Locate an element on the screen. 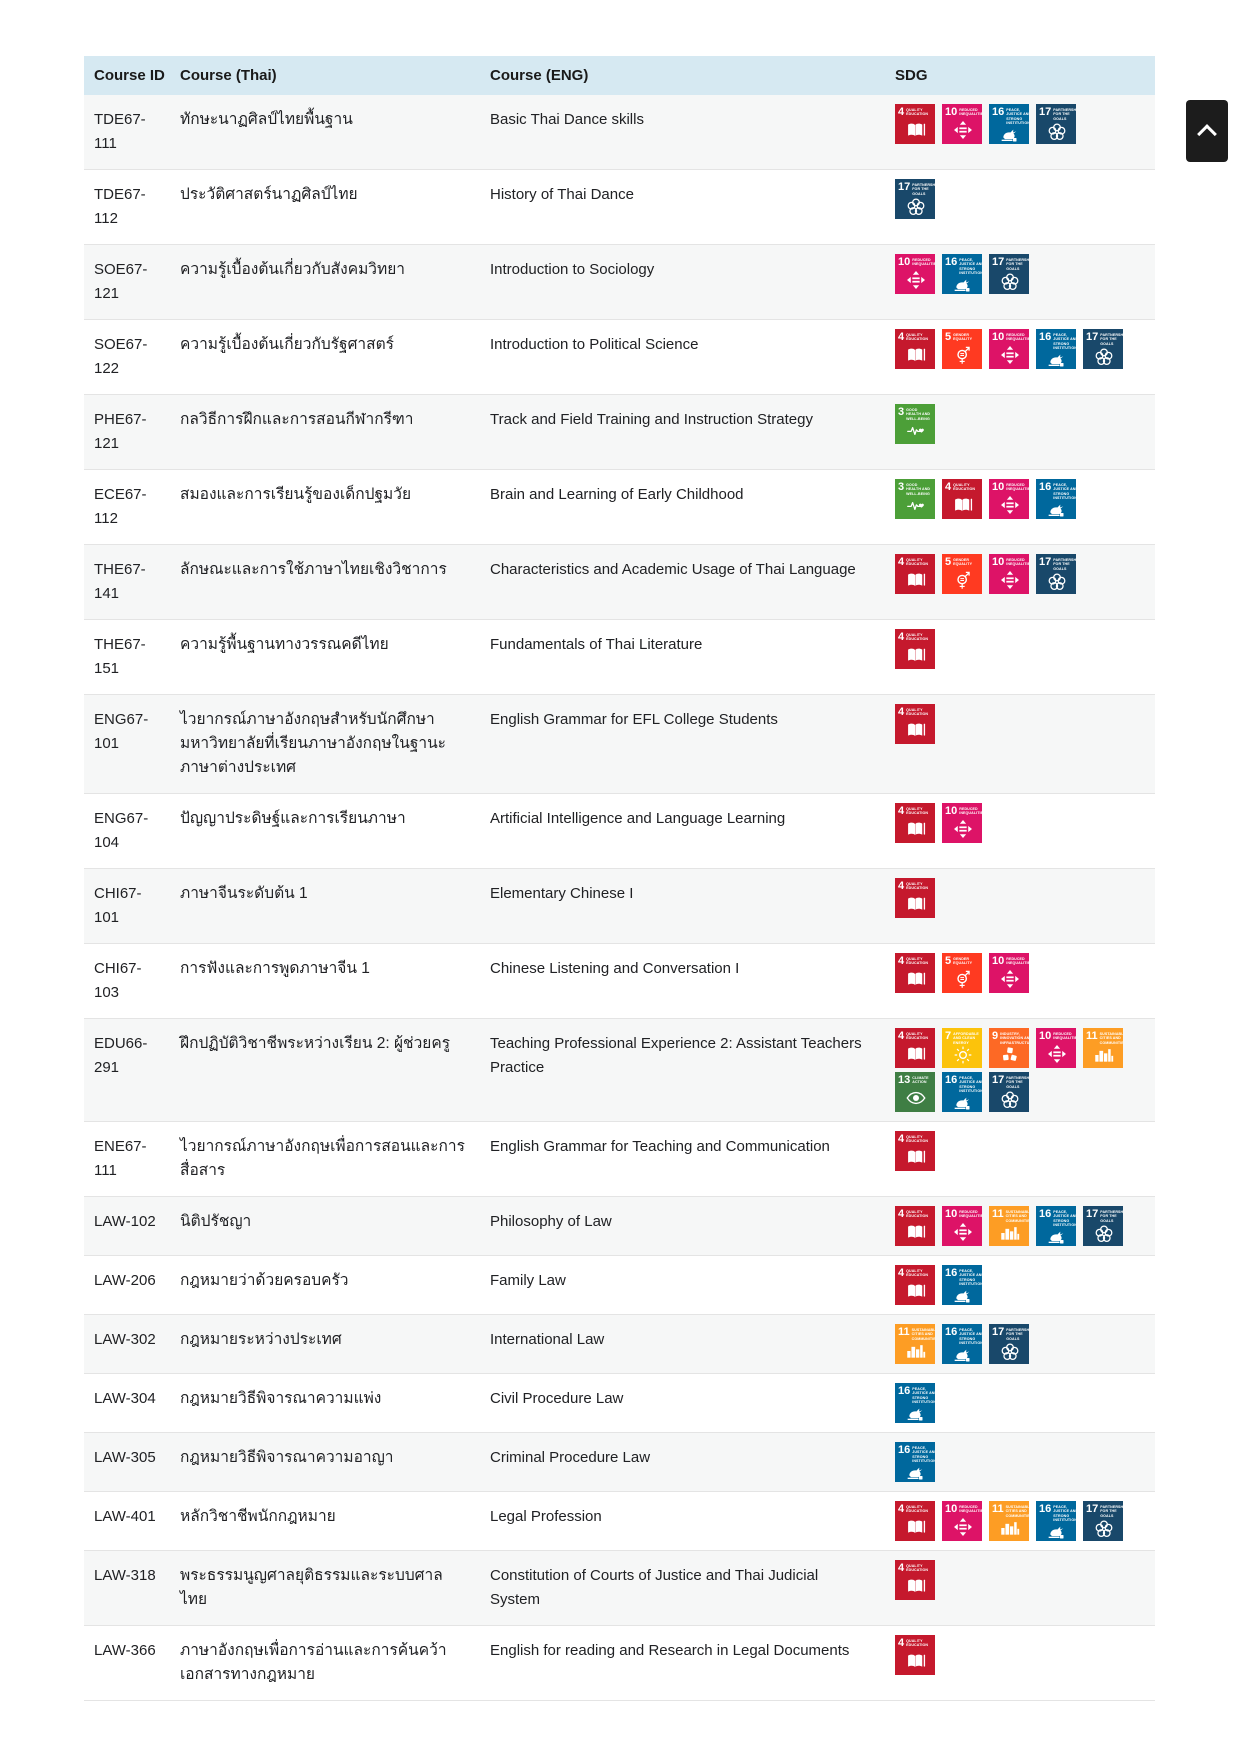 This screenshot has height=1754, width=1241. course-thai-cell: ปัญญาประดิษฐ์และการเรียนภาษา is located at coordinates (293, 818).